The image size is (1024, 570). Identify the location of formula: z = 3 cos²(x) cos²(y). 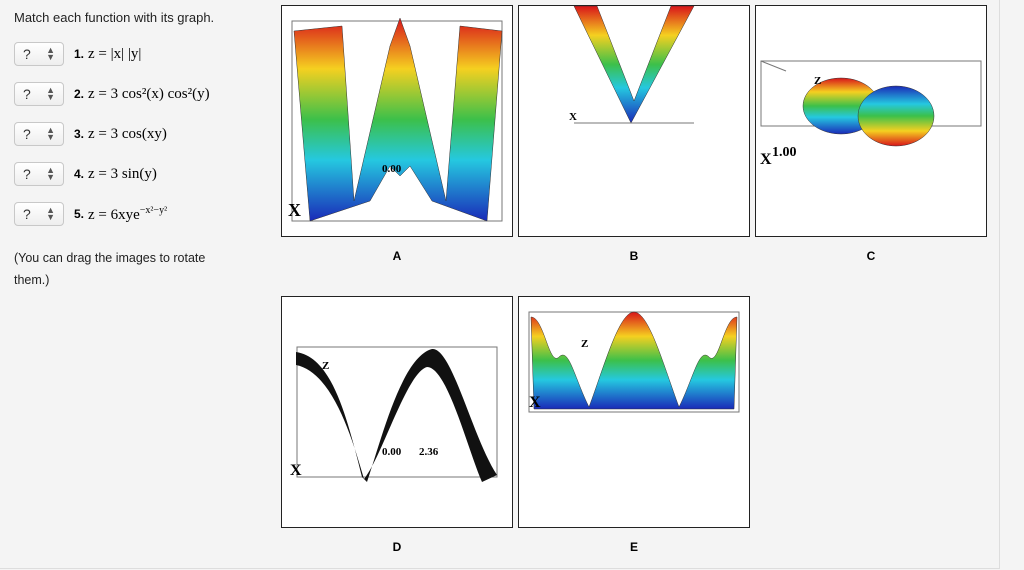
(149, 94).